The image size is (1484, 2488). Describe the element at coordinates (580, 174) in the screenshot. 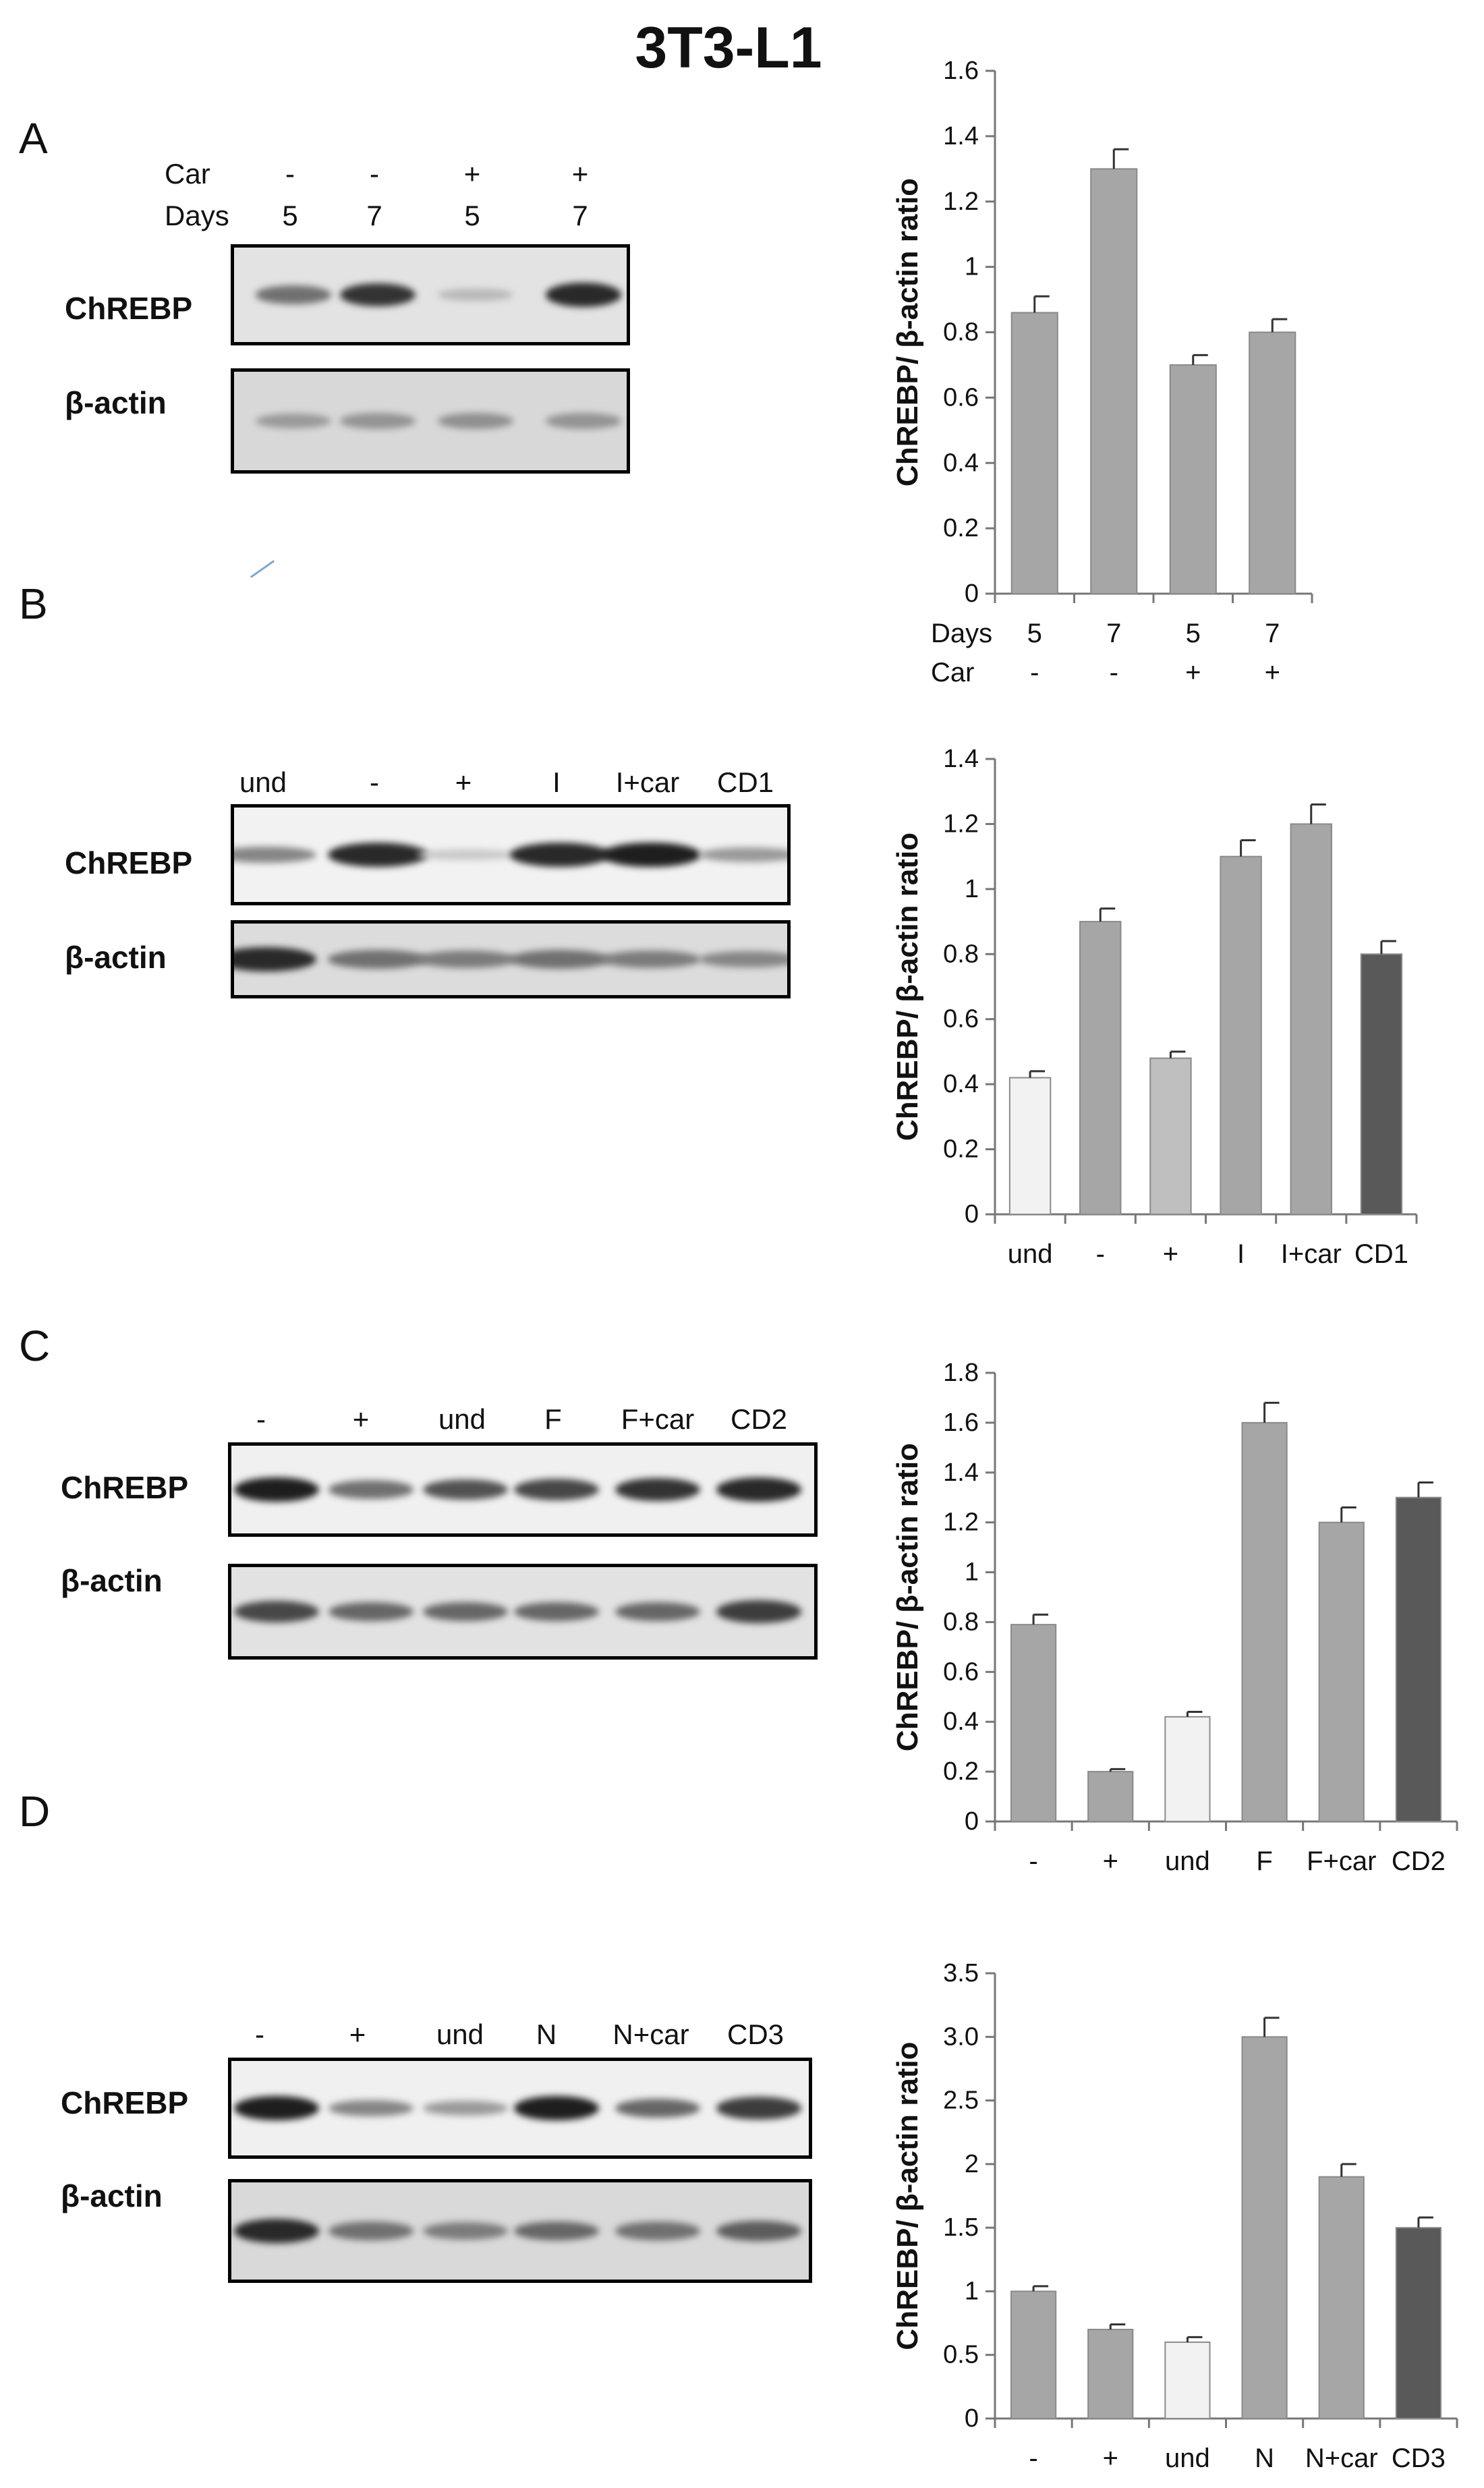

I see `lane-label: +` at that location.